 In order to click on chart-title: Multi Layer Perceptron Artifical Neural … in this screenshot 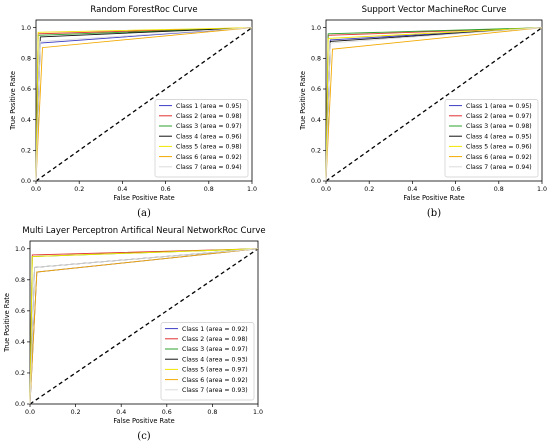, I will do `click(143, 231)`.